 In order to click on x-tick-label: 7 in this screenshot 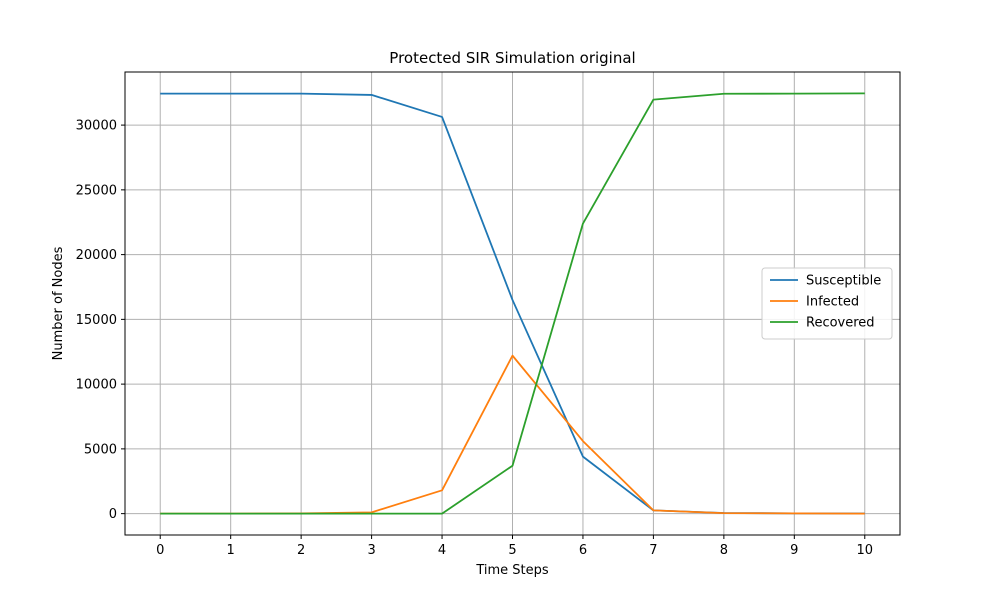, I will do `click(653, 550)`.